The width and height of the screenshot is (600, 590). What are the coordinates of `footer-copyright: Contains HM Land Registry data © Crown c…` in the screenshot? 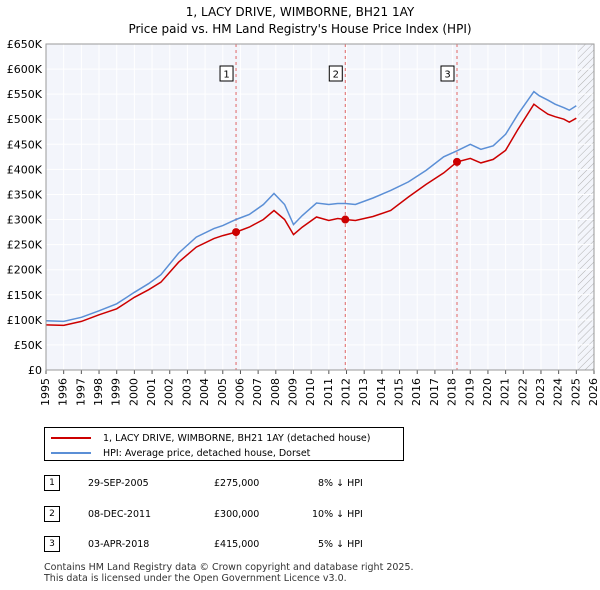 It's located at (229, 567).